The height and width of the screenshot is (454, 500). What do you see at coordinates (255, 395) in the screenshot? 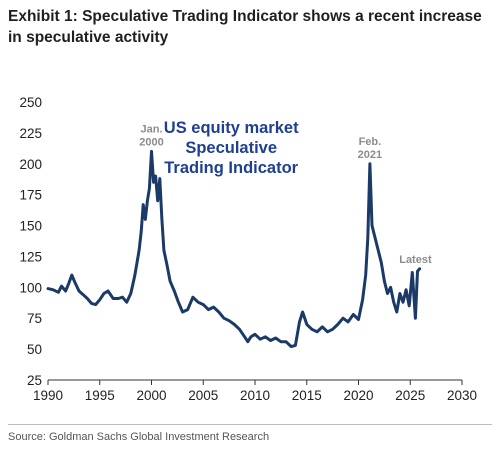
I see `x-tick-label: 2010` at bounding box center [255, 395].